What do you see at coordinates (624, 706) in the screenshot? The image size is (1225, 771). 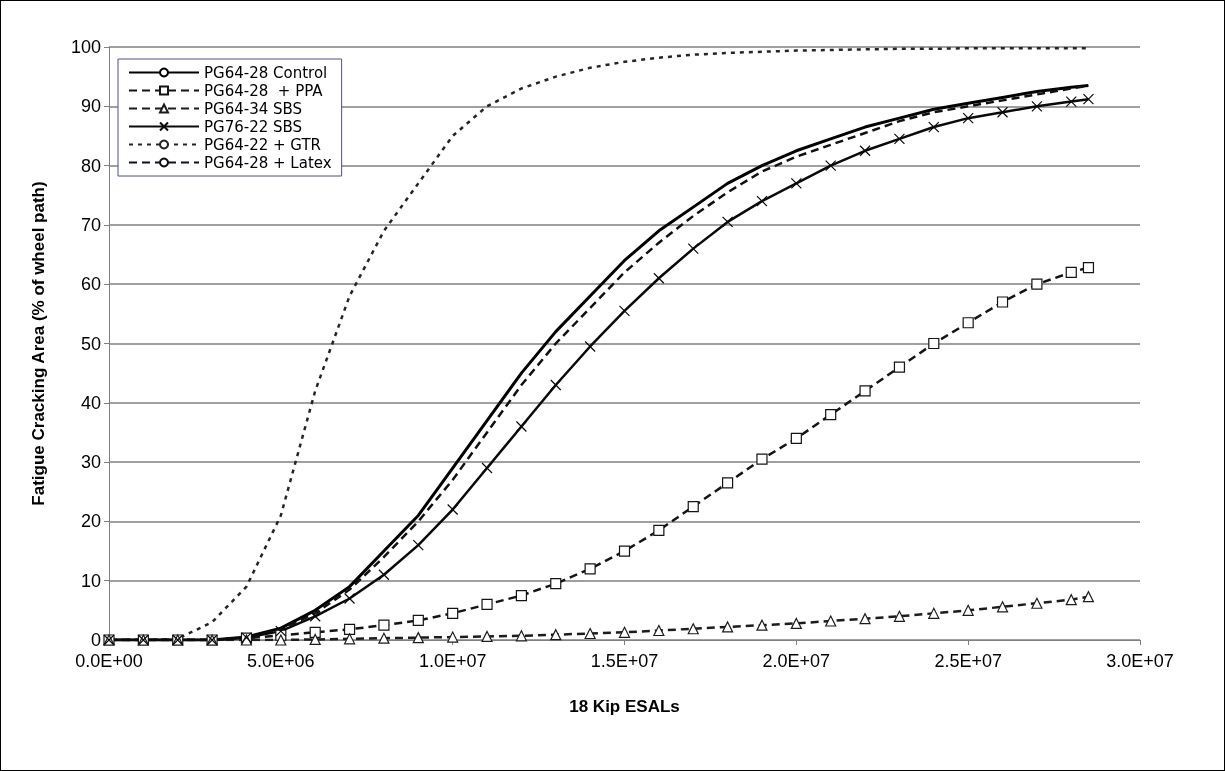 I see `x-axis-title: 18 Kip ESALs` at bounding box center [624, 706].